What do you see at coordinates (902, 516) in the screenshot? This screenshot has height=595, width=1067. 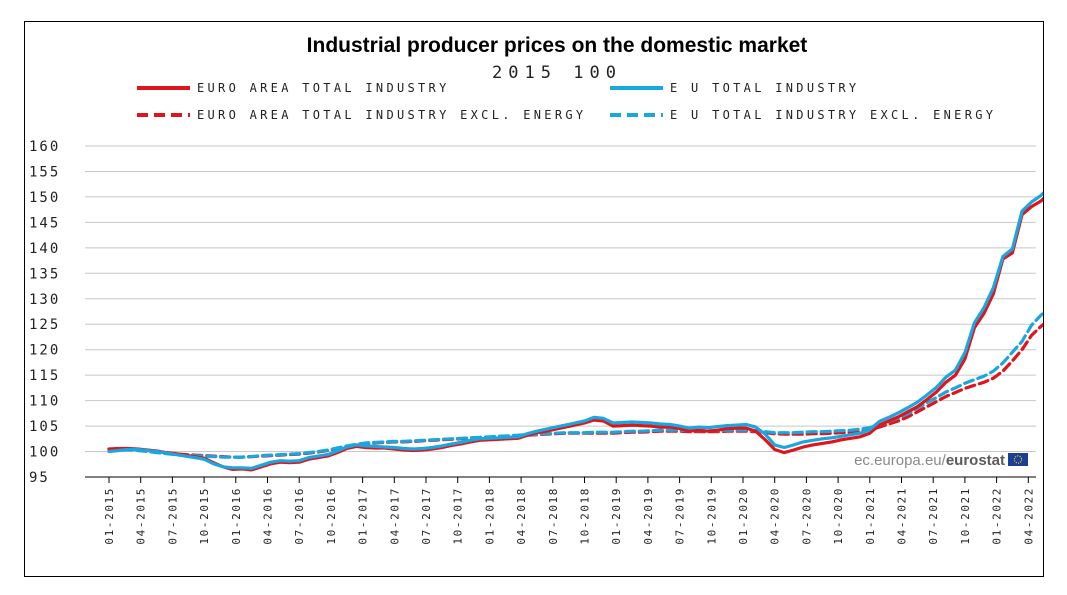 I see `x-tick-label: 04-2021` at bounding box center [902, 516].